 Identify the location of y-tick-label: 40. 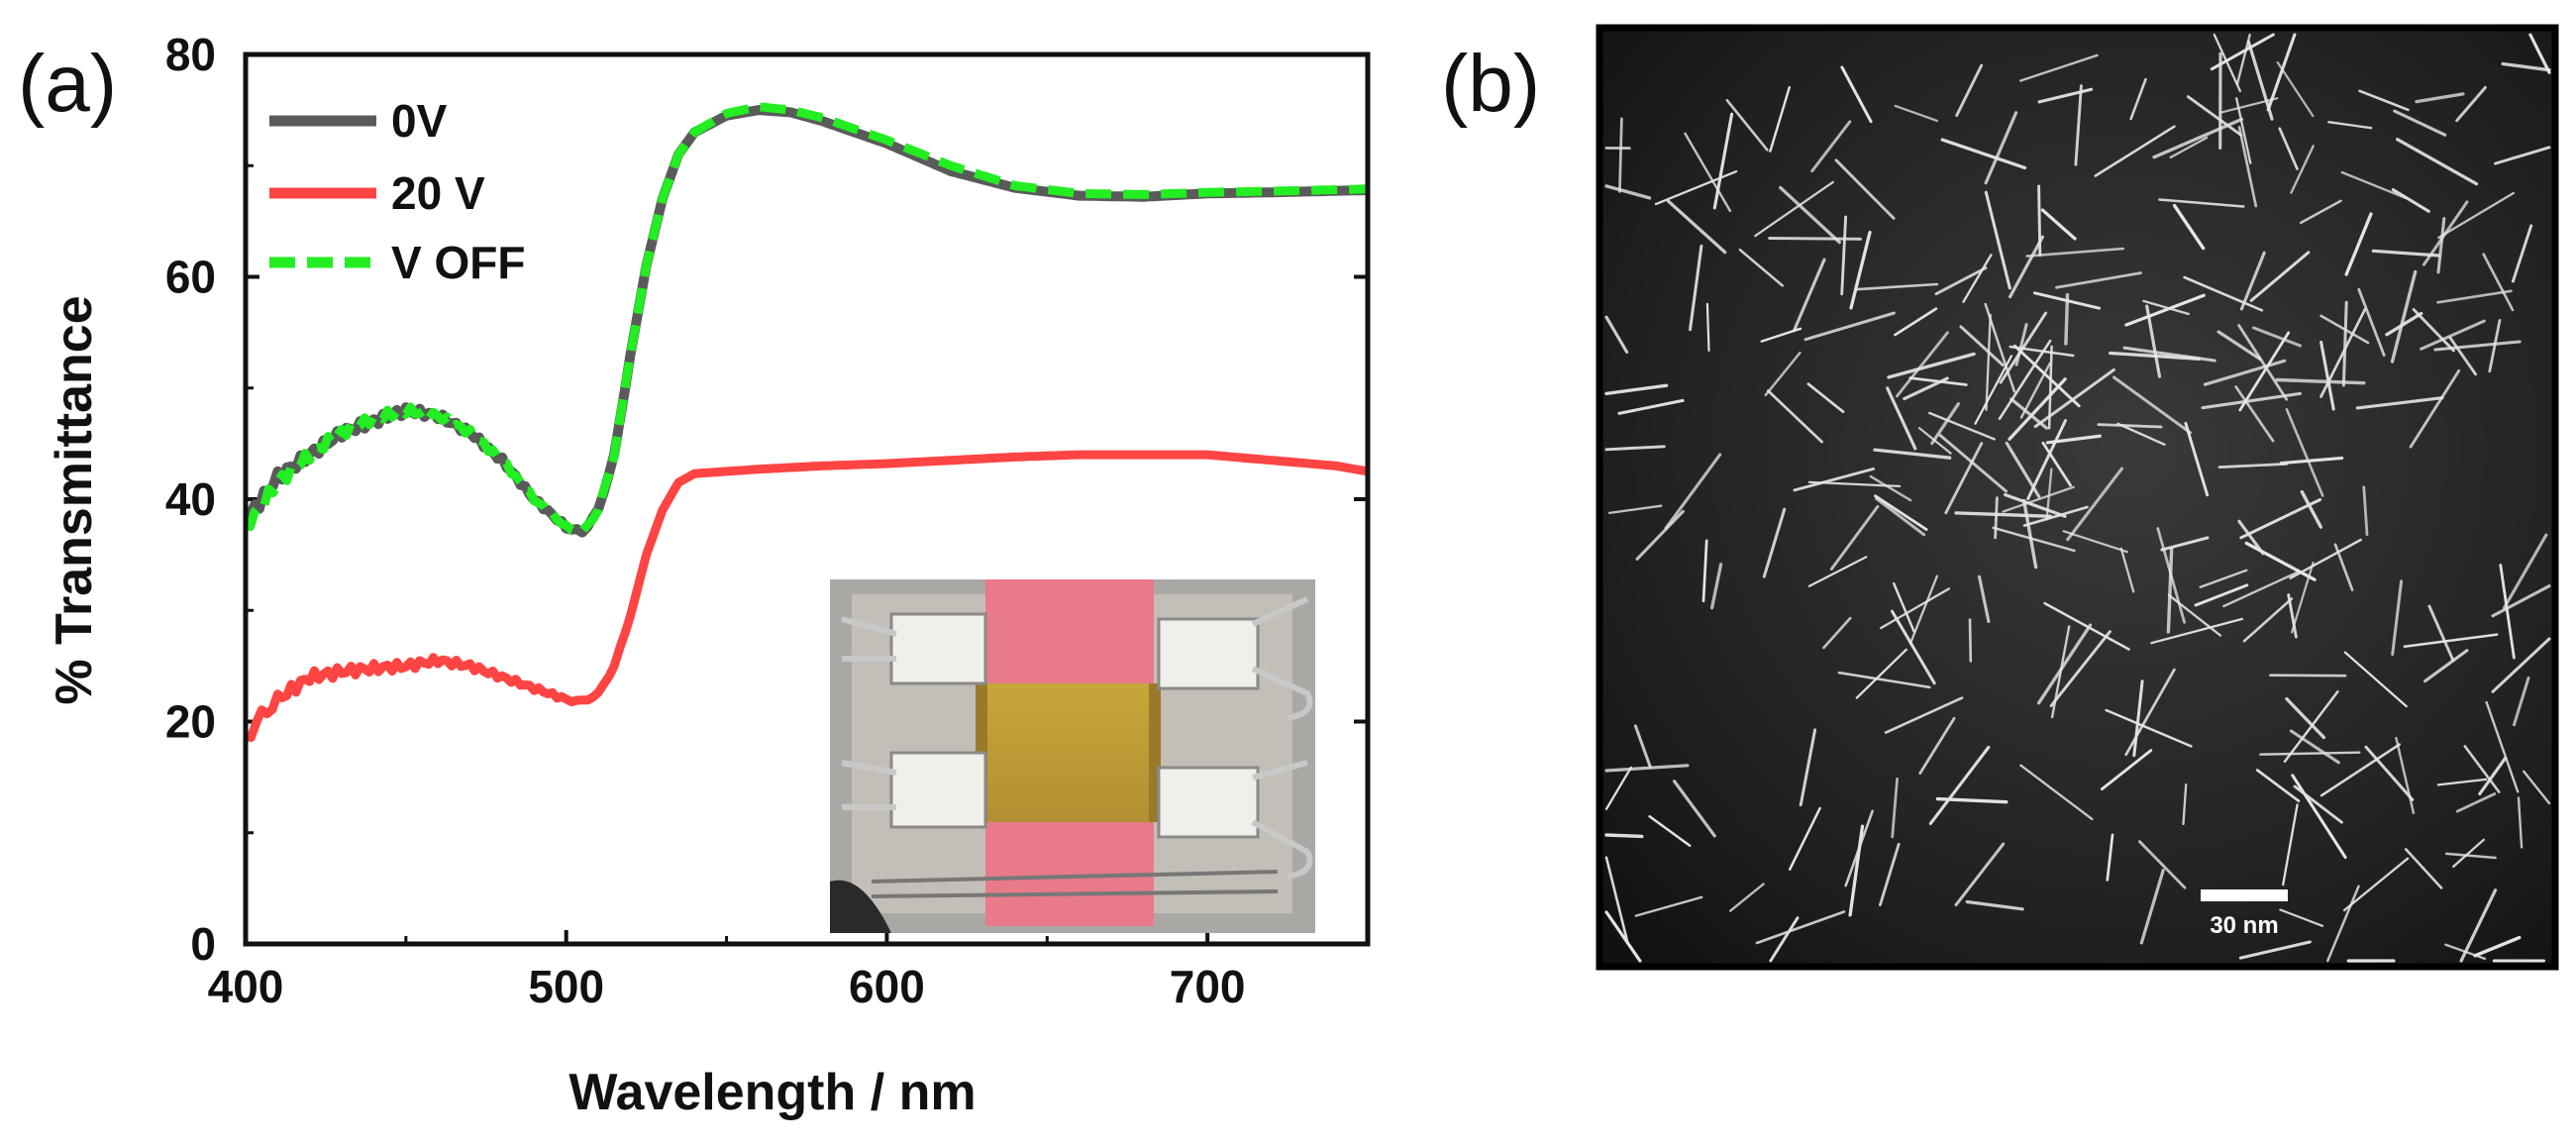
(190, 499).